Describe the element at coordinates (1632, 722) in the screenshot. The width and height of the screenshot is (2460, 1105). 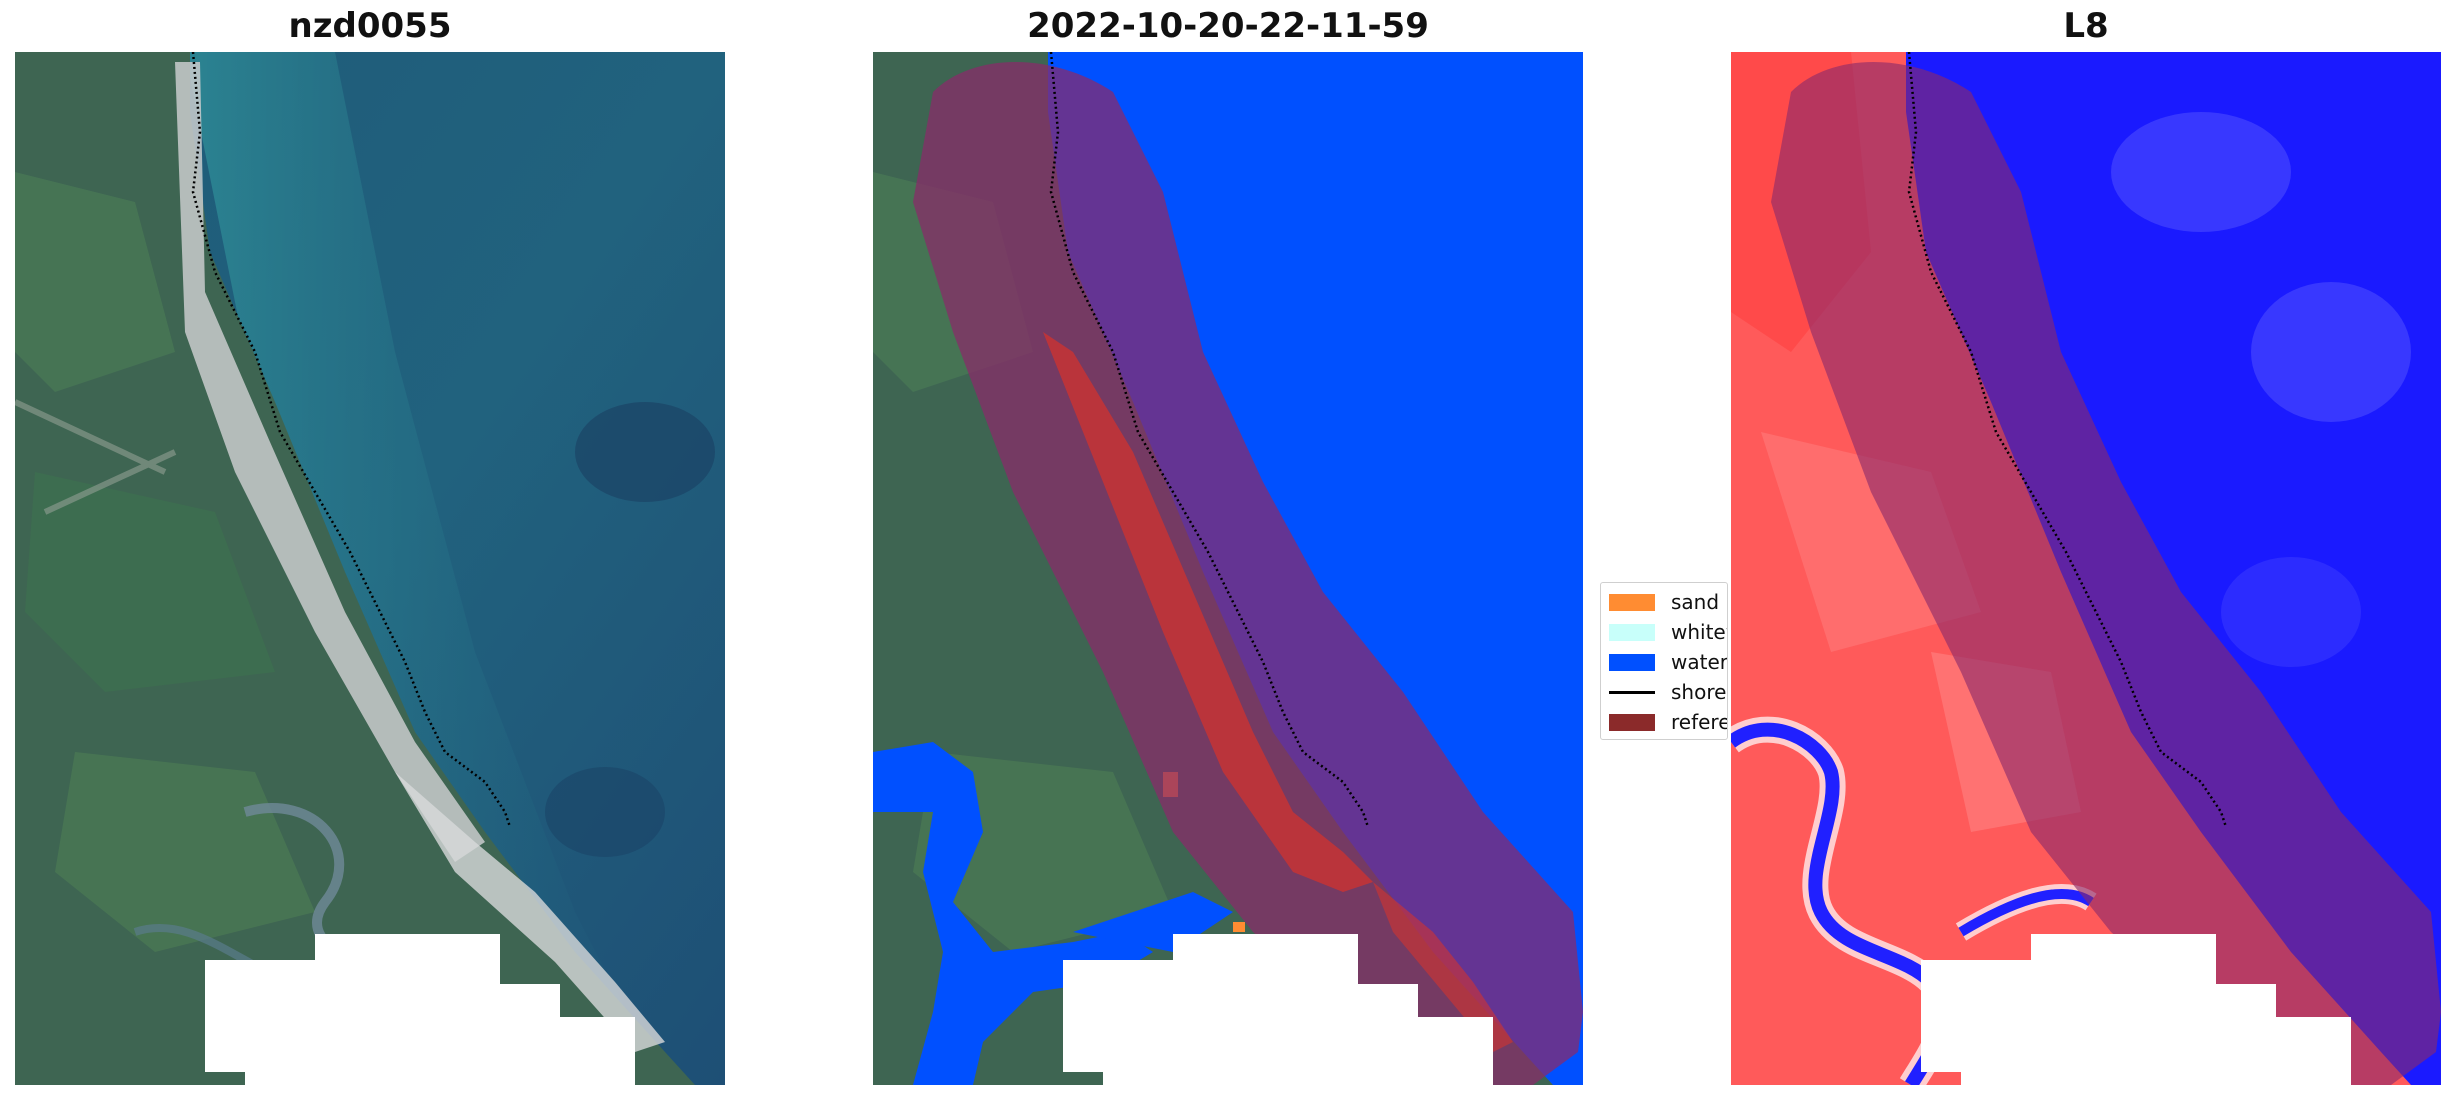
I see `reference-swatch` at that location.